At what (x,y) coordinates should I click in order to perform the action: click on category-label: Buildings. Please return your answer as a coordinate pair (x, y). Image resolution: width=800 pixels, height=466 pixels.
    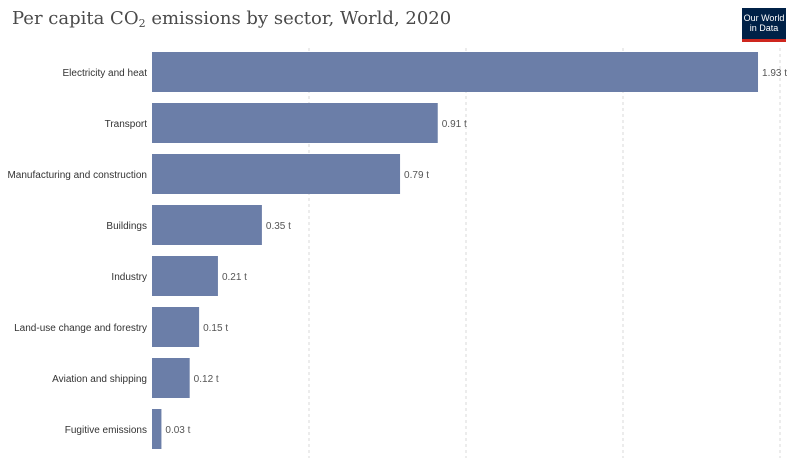
    Looking at the image, I should click on (126, 226).